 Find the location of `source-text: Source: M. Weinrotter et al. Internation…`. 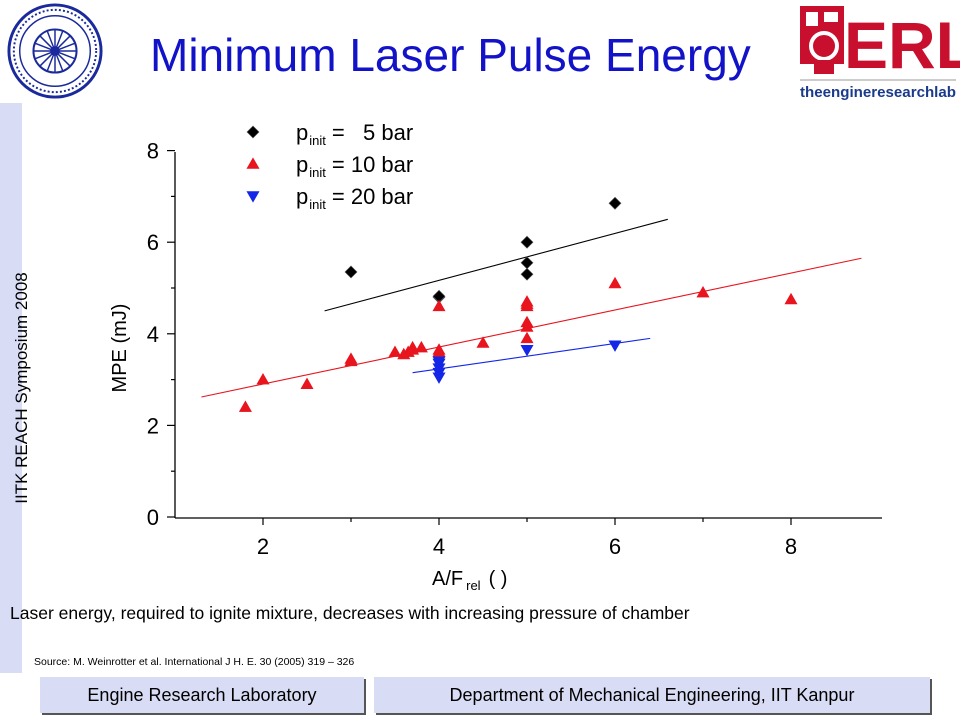

source-text: Source: M. Weinrotter et al. Internation… is located at coordinates (194, 662).